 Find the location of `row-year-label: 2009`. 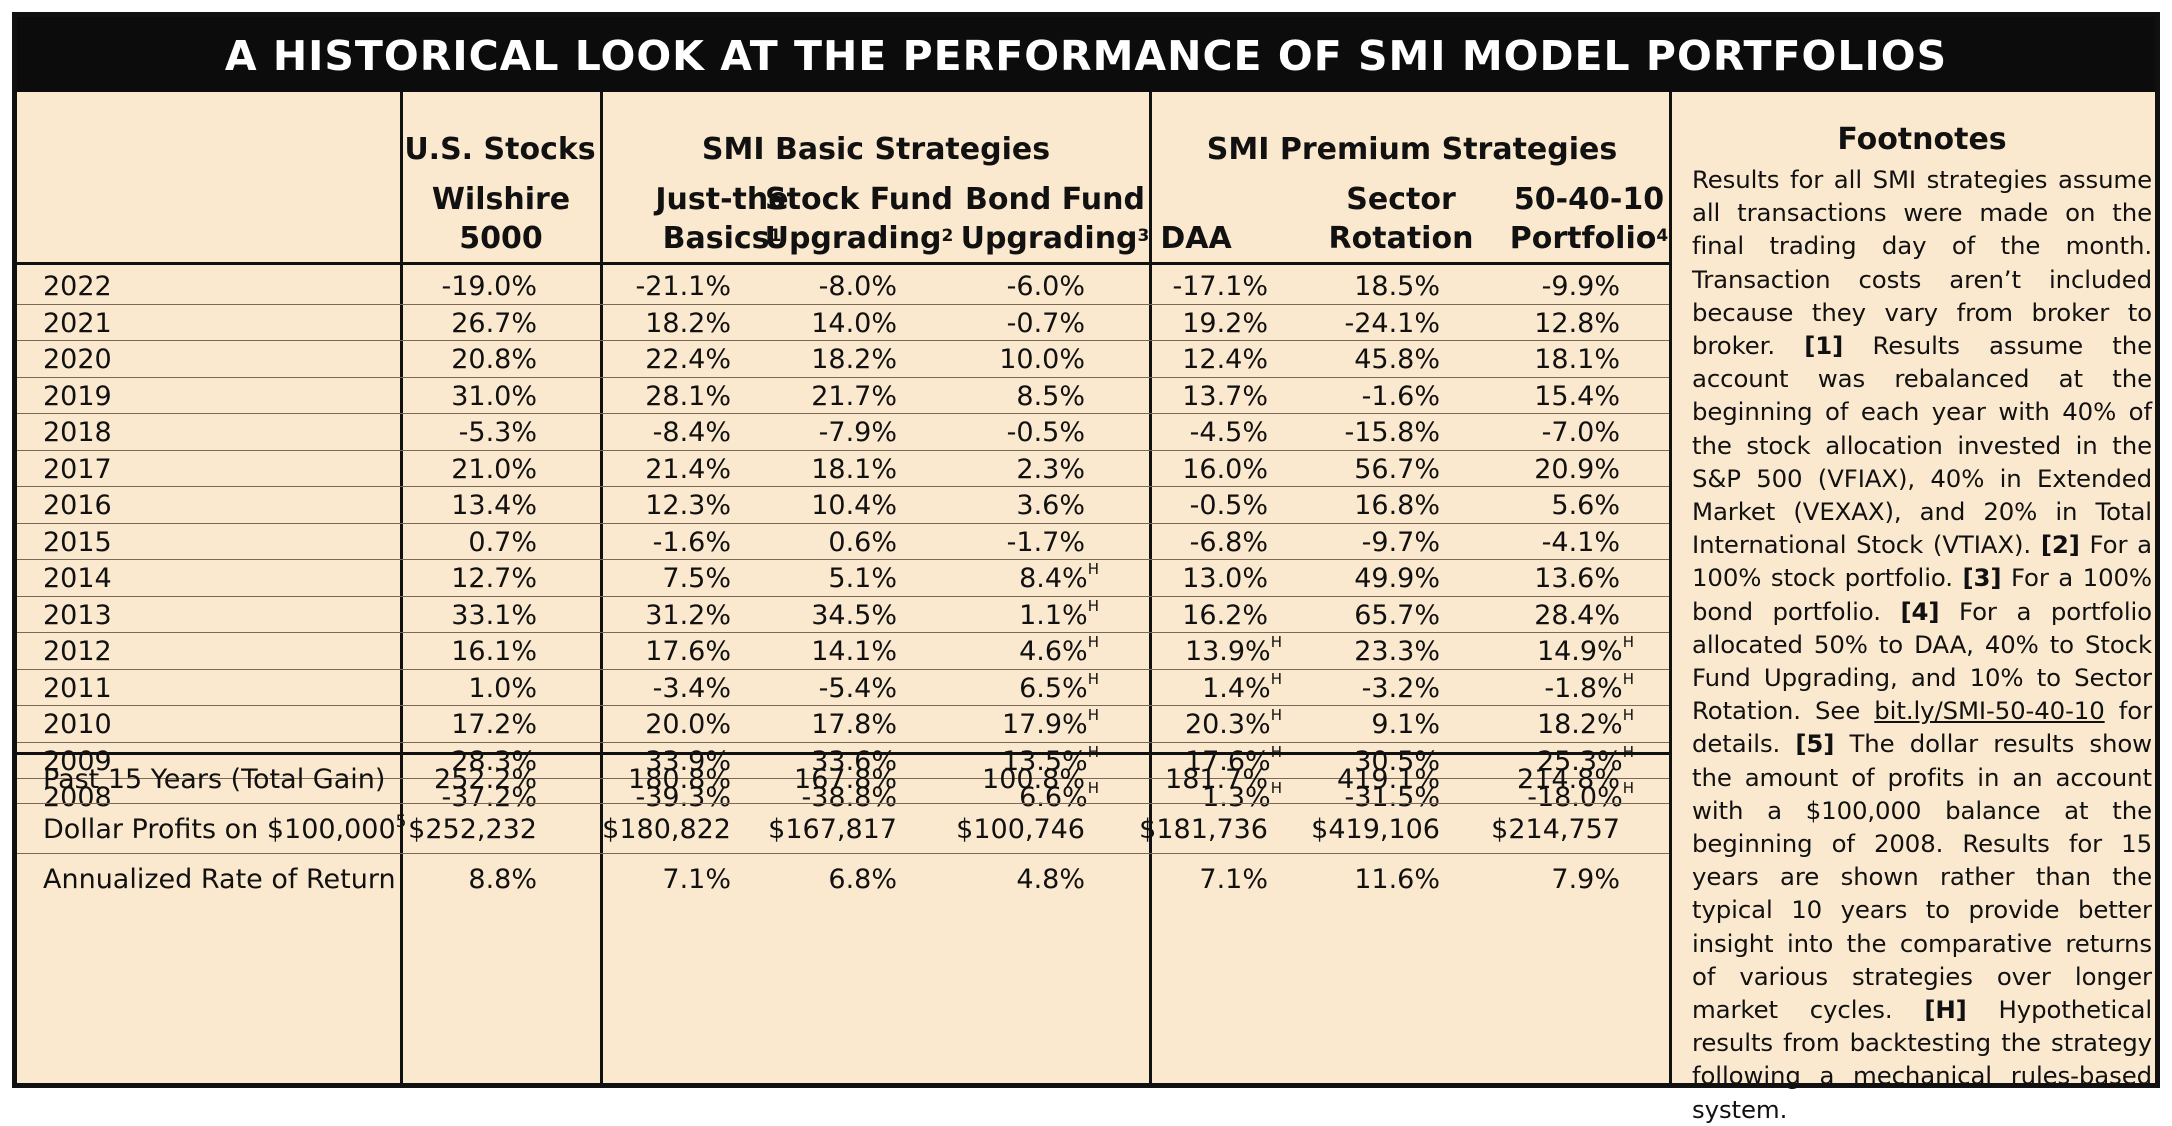

row-year-label: 2009 is located at coordinates (77, 761).